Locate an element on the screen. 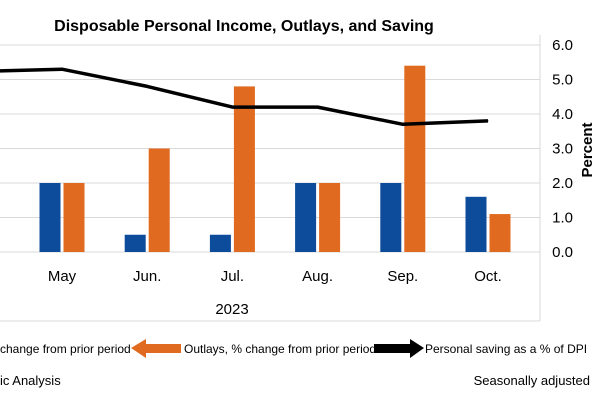 This screenshot has width=600, height=400. y-tick-label: 3.0 is located at coordinates (562, 149).